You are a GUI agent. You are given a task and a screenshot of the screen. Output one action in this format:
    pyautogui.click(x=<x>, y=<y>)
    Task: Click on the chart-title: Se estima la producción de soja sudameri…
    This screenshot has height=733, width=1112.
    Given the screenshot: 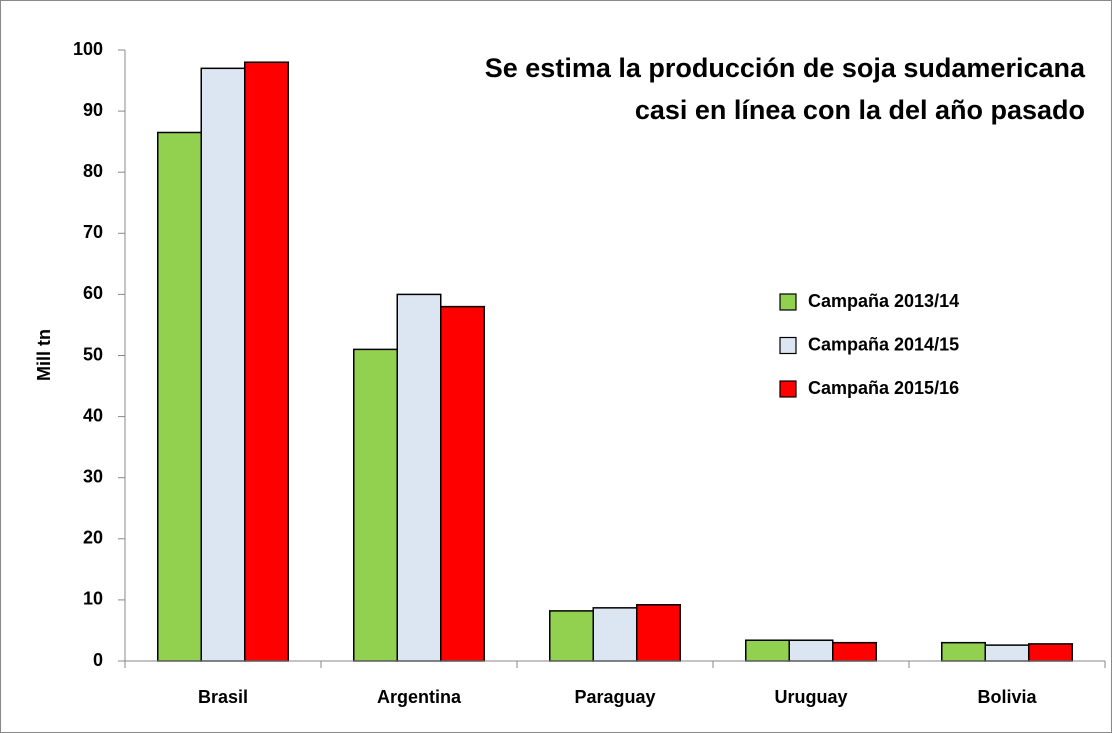 What is the action you would take?
    pyautogui.click(x=785, y=68)
    